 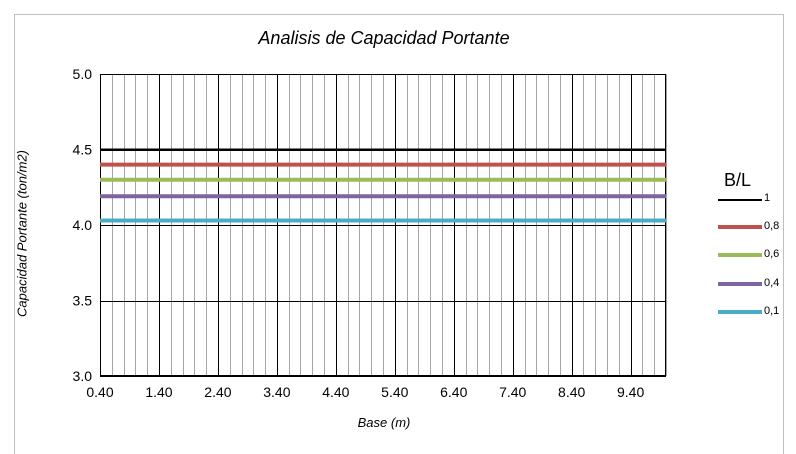 What do you see at coordinates (83, 225) in the screenshot?
I see `y-tick-label: 4.0` at bounding box center [83, 225].